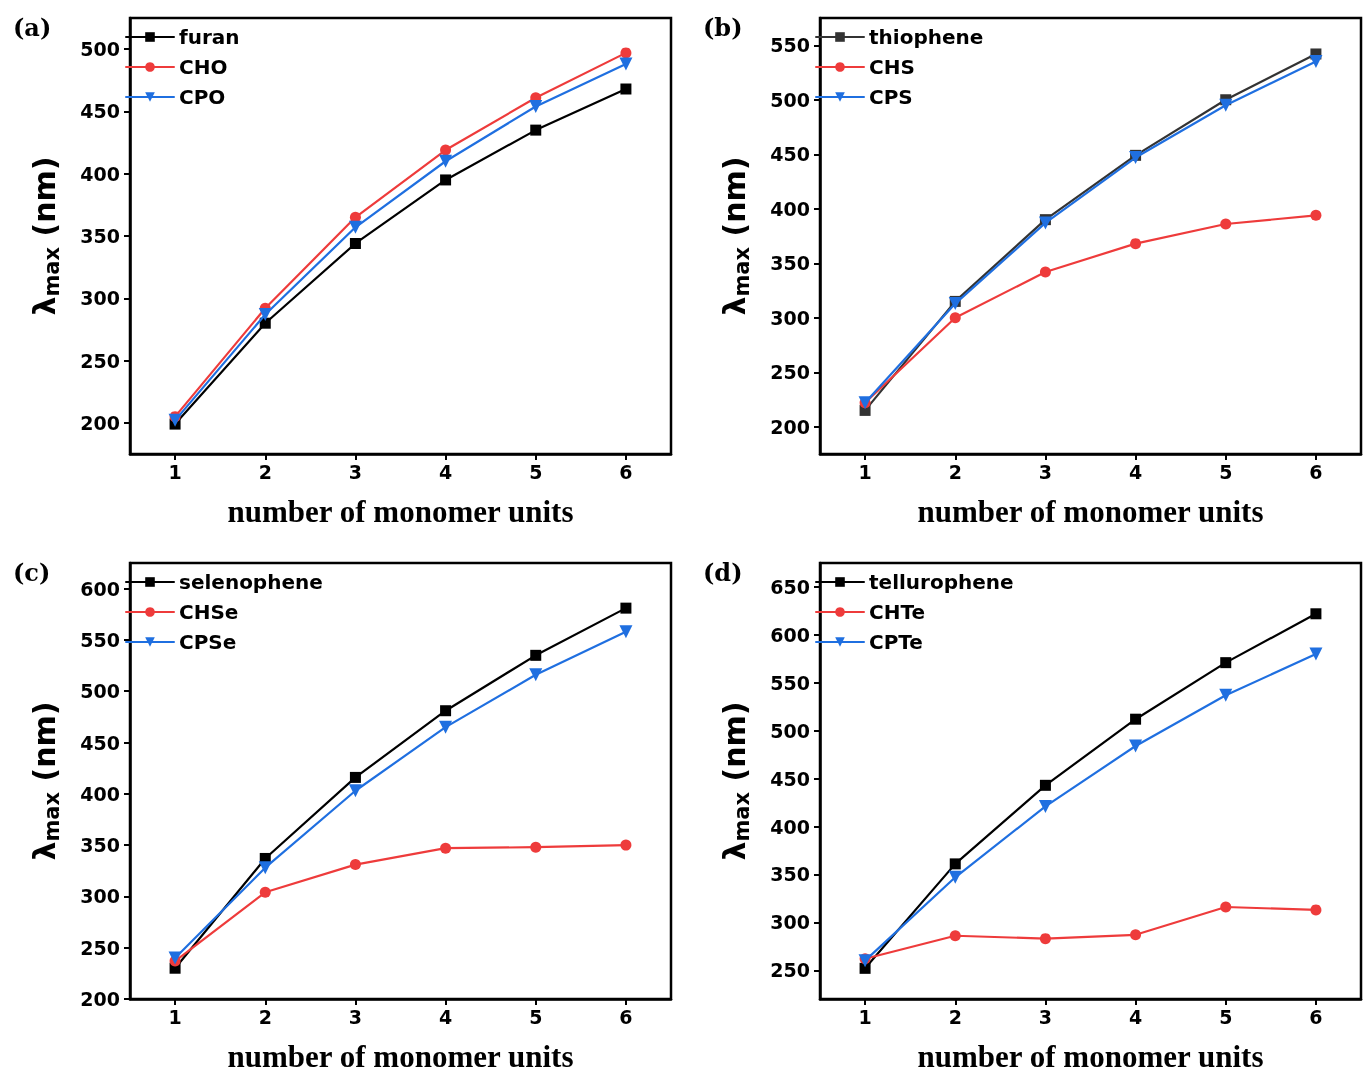  I want to click on legend-label: CPTe, so click(896, 642).